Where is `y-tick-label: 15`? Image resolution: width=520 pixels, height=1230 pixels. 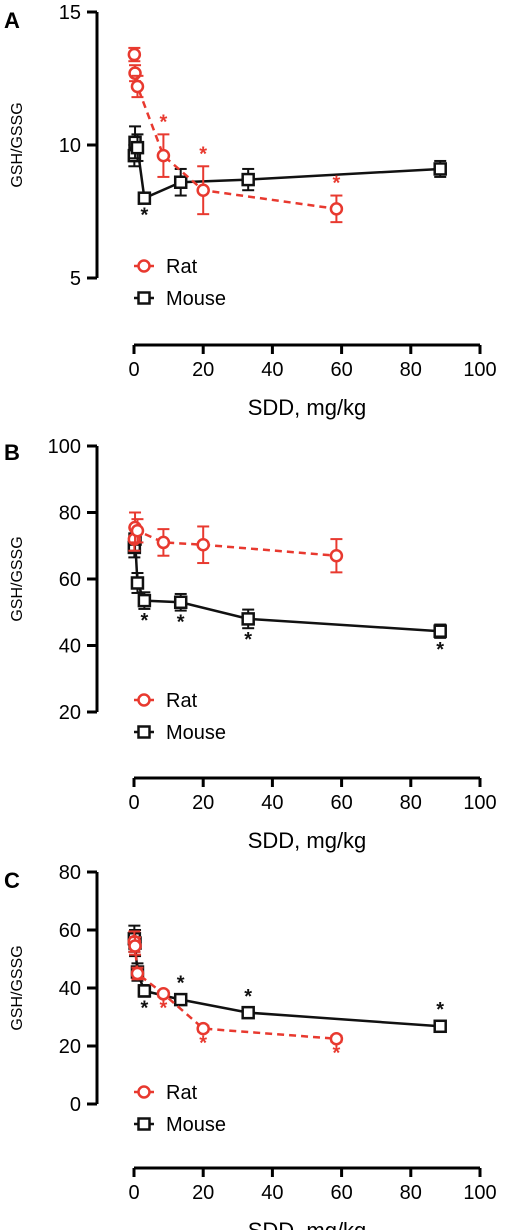
y-tick-label: 15 is located at coordinates (70, 13).